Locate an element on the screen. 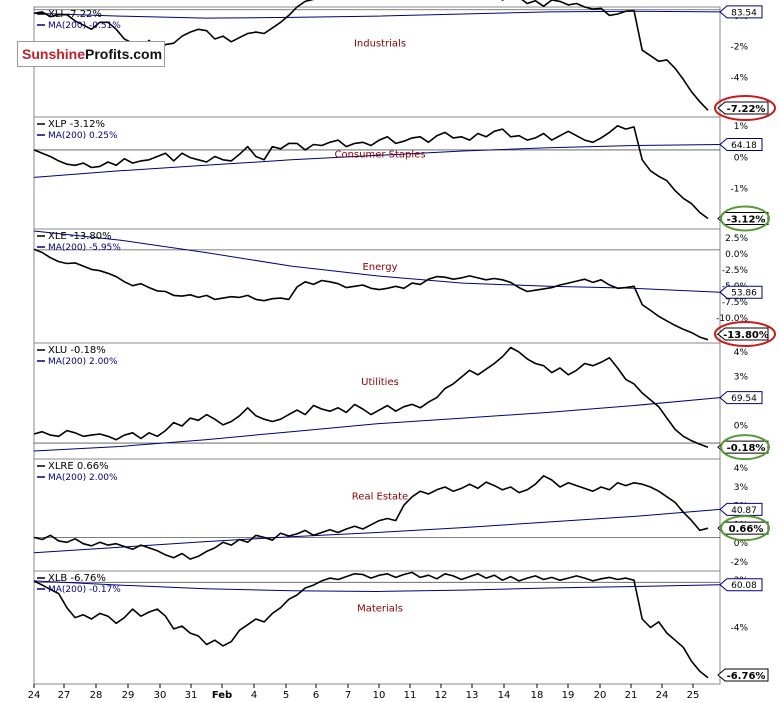 Image resolution: width=780 pixels, height=702 pixels. ma-value-label: 64.18 is located at coordinates (744, 146).